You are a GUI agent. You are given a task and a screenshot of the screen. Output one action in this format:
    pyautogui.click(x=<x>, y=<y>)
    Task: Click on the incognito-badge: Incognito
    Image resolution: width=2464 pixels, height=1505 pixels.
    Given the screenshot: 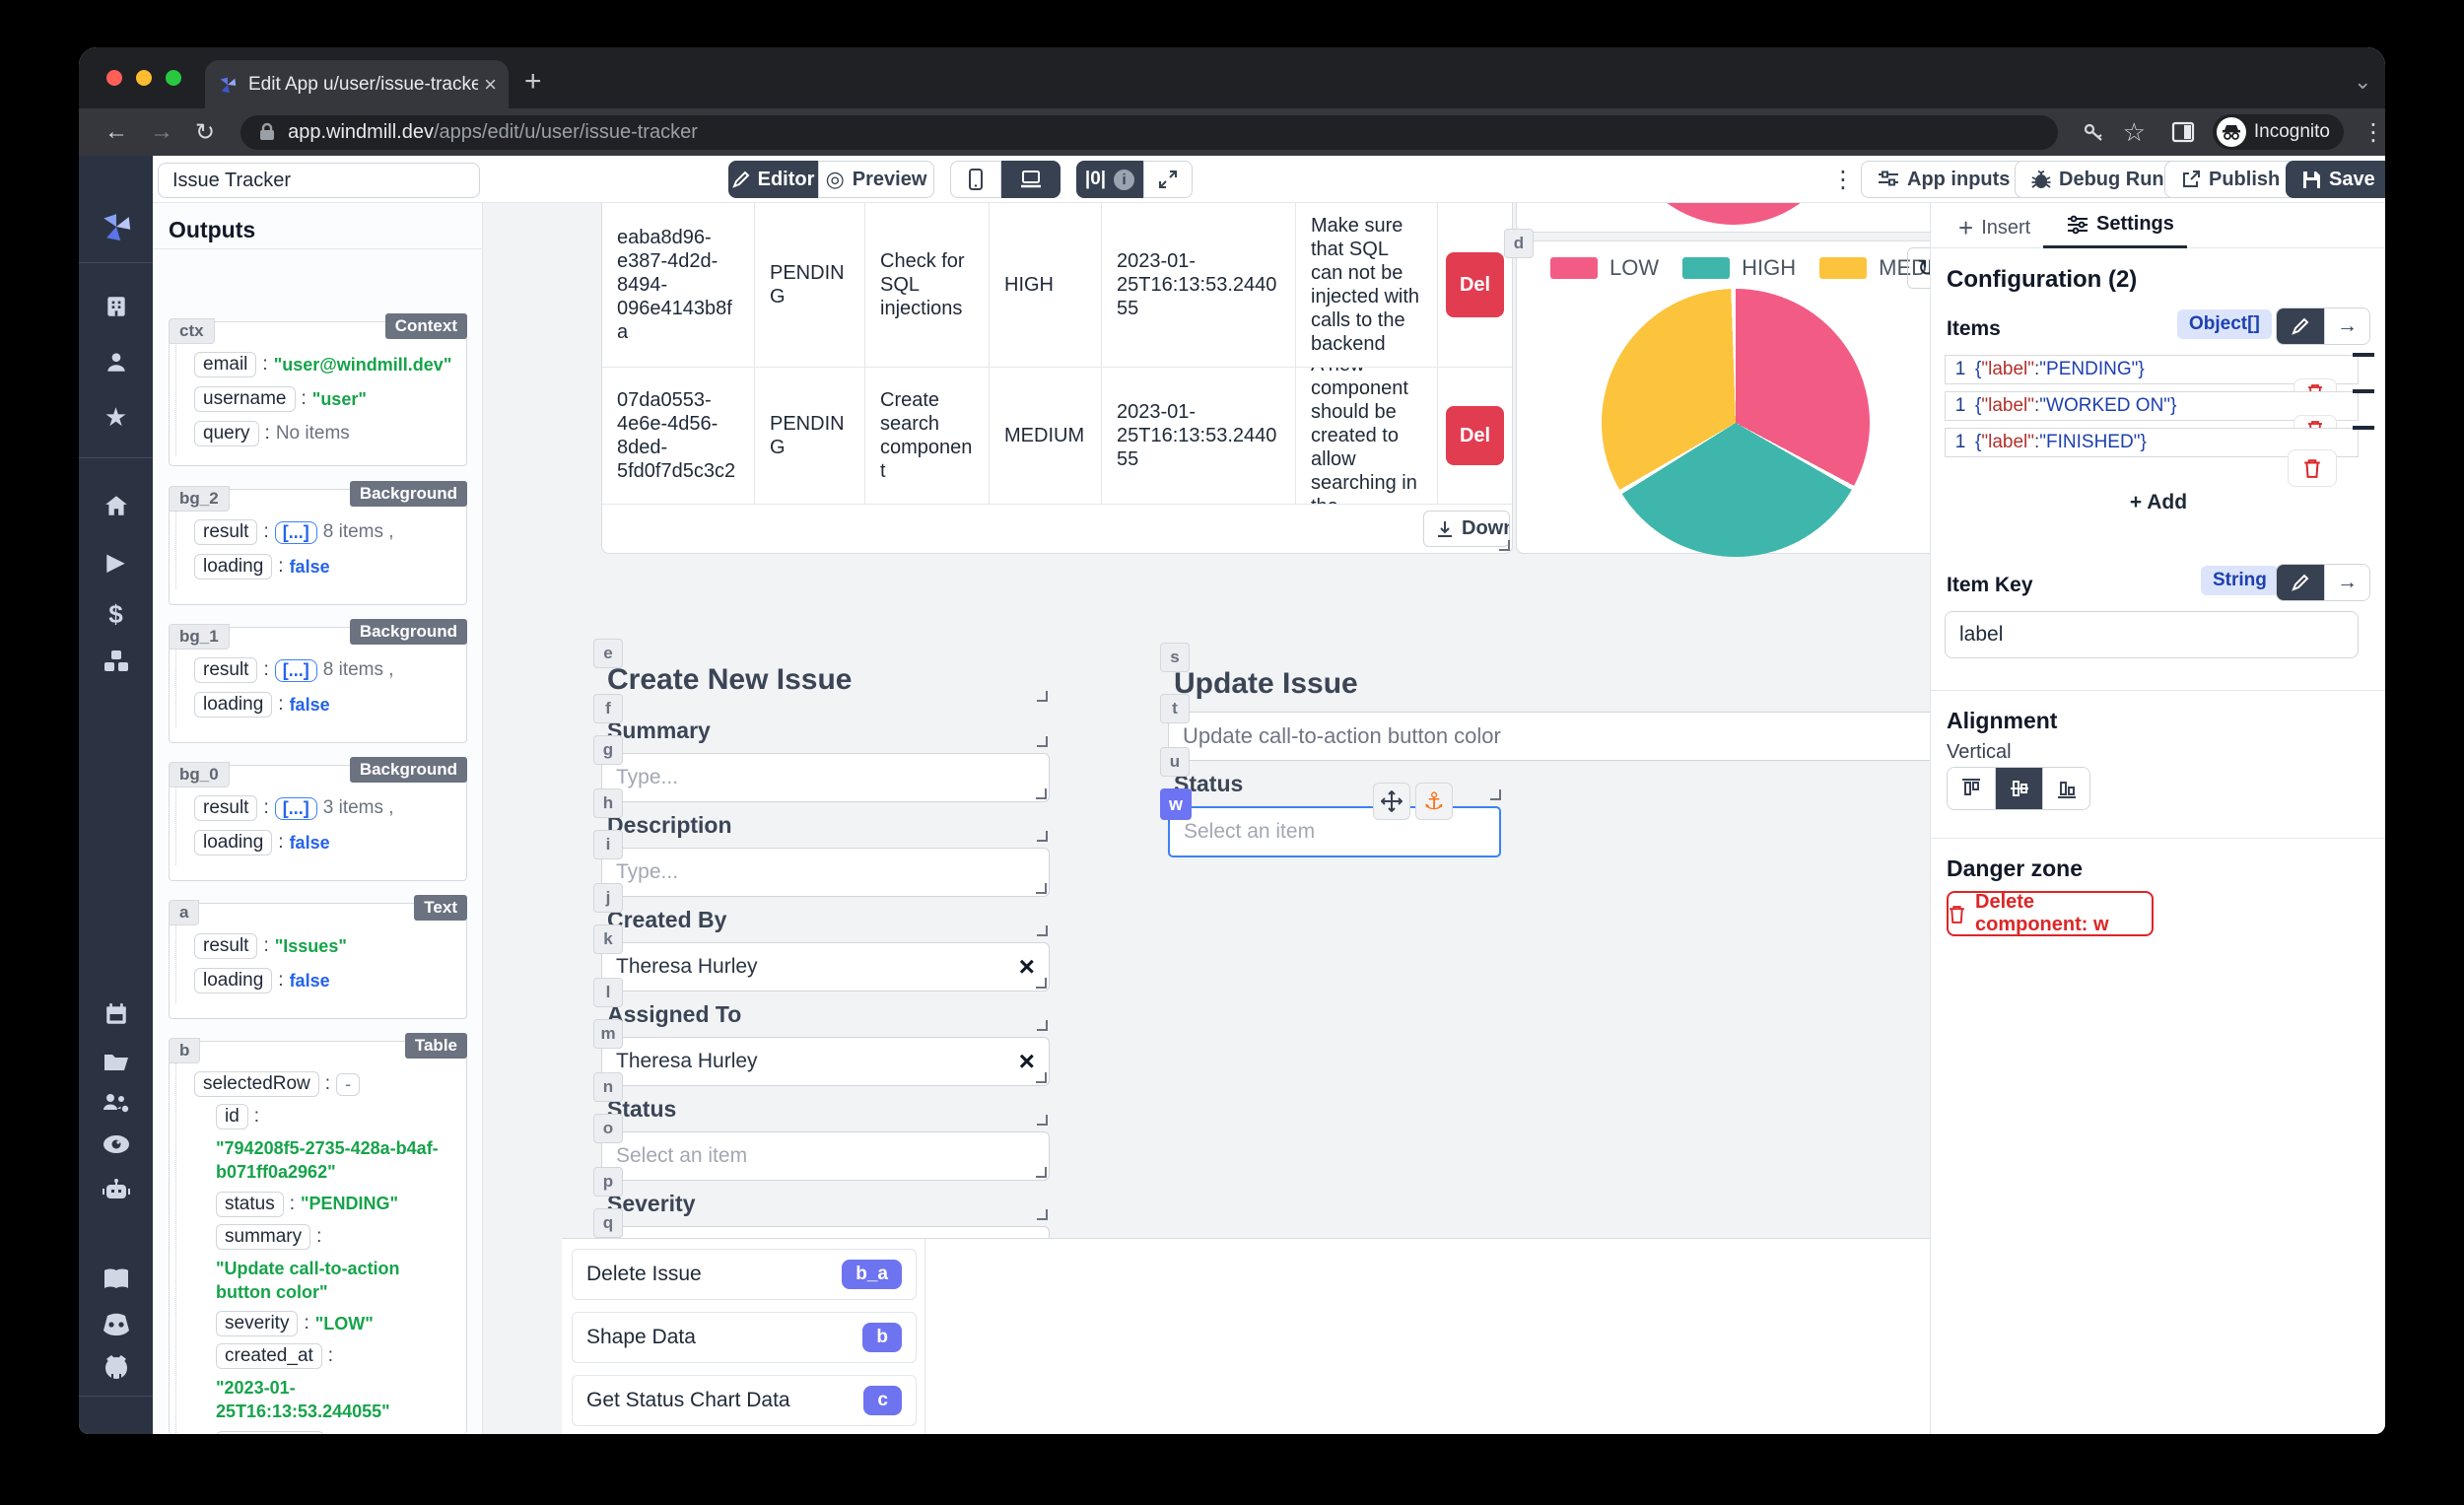 What is the action you would take?
    pyautogui.click(x=2278, y=132)
    